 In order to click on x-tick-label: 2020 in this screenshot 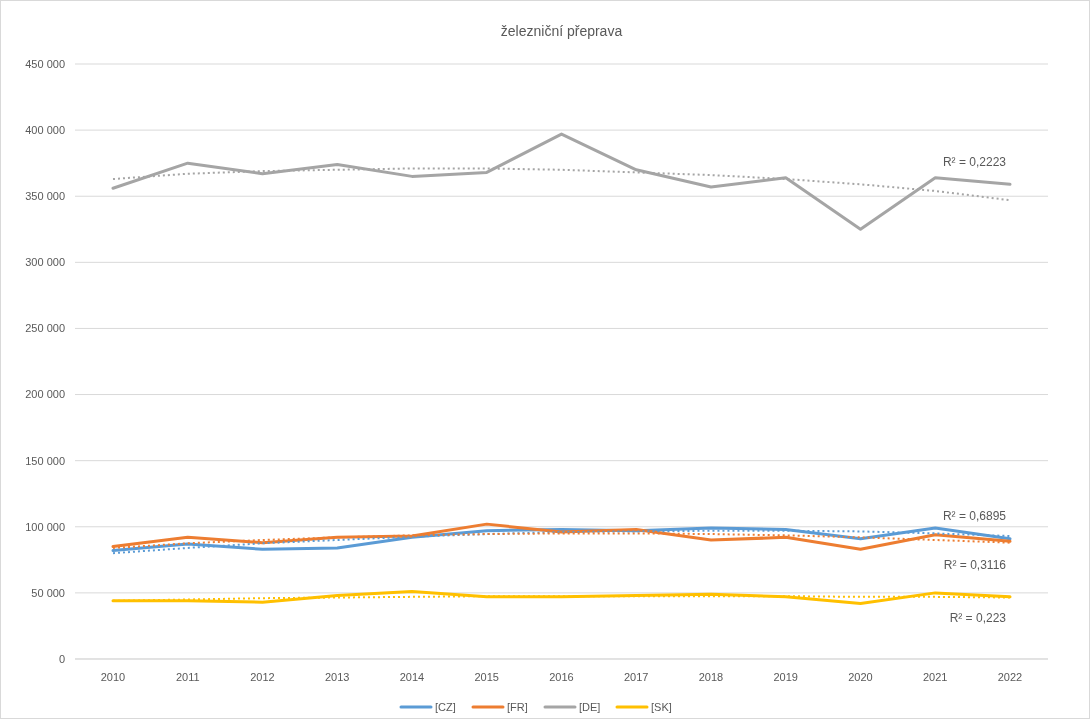, I will do `click(860, 677)`.